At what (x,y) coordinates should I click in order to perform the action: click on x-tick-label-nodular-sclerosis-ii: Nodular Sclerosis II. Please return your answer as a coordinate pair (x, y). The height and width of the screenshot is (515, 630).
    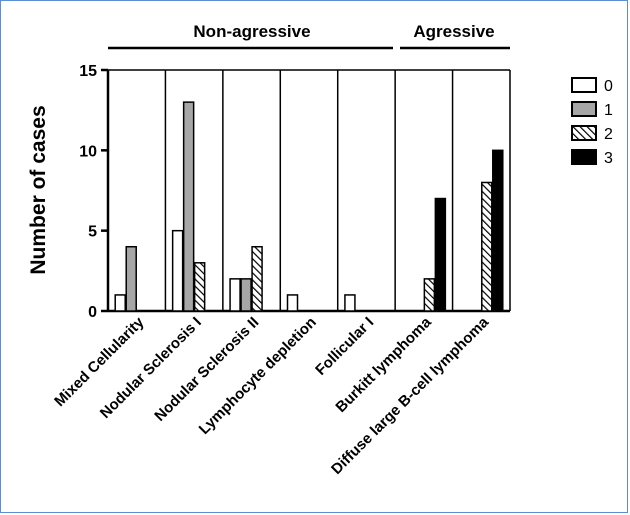
    Looking at the image, I should click on (206, 369).